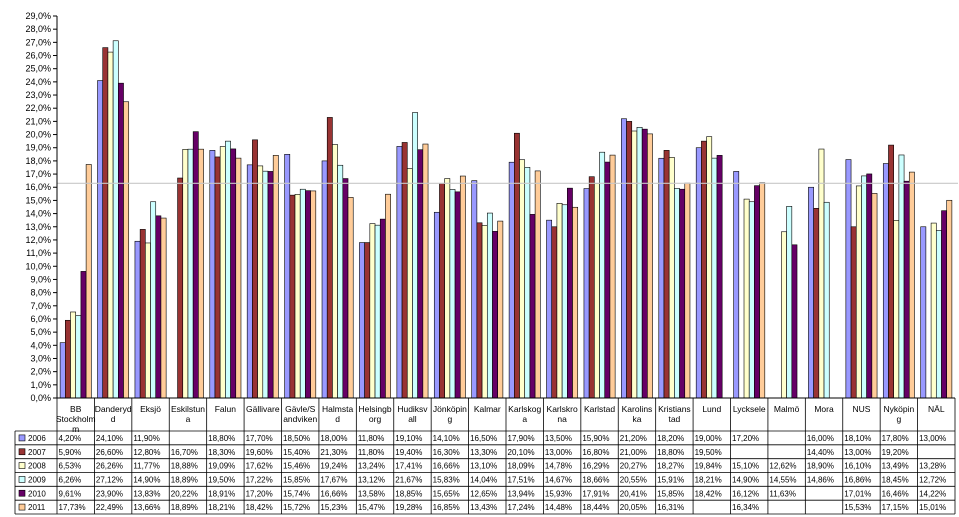 This screenshot has height=517, width=959. What do you see at coordinates (711, 409) in the screenshot?
I see `category-label: Lund` at bounding box center [711, 409].